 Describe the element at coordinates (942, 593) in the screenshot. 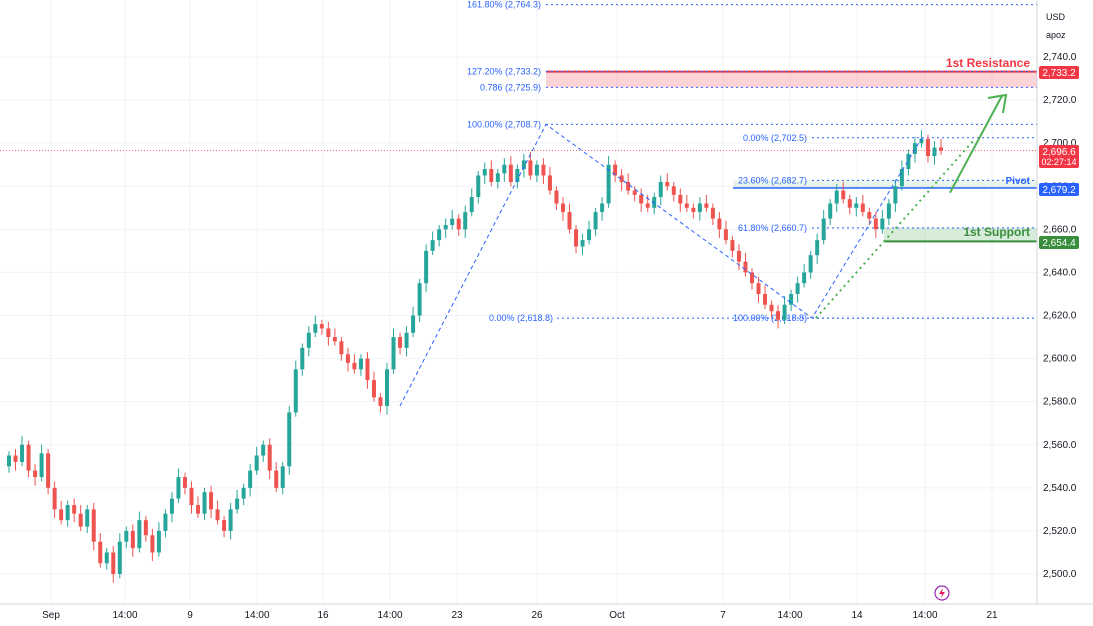

I see `lightning-icon` at that location.